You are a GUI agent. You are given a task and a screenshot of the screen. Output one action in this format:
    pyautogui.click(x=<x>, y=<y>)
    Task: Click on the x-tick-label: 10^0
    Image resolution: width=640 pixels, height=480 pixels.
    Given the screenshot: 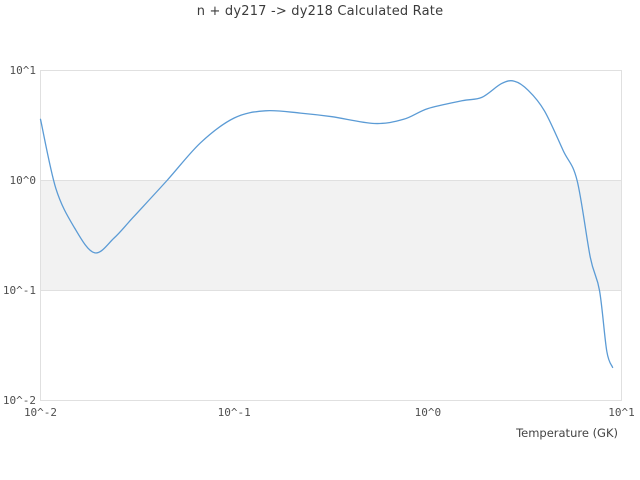 What is the action you would take?
    pyautogui.click(x=428, y=412)
    